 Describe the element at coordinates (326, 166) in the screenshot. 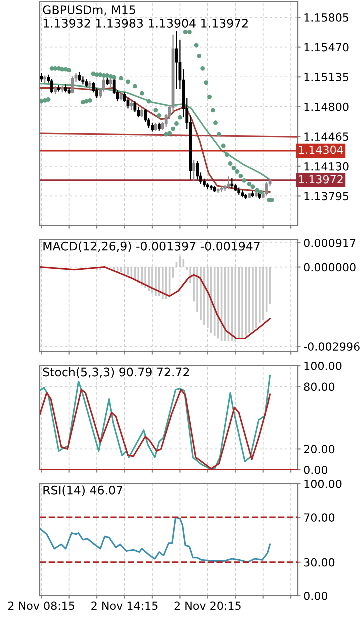

I see `y-tick-label: 1.14130` at that location.